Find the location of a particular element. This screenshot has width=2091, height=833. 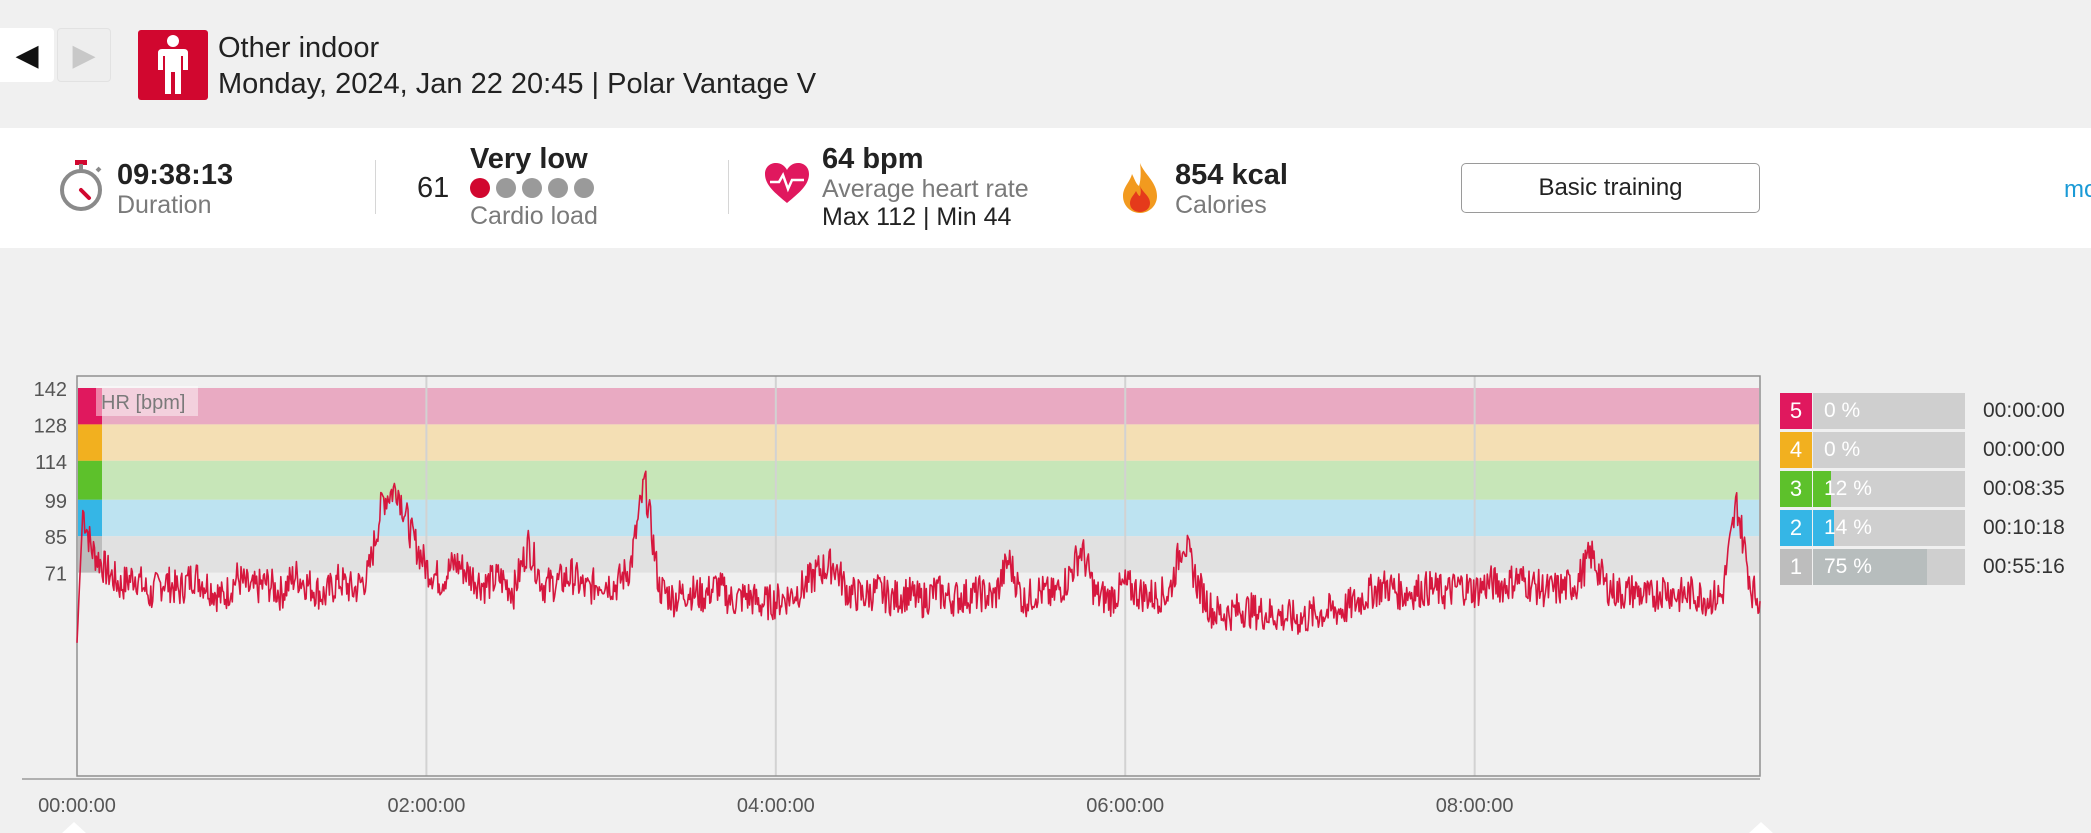

y-tick-label: 142 is located at coordinates (50, 390).